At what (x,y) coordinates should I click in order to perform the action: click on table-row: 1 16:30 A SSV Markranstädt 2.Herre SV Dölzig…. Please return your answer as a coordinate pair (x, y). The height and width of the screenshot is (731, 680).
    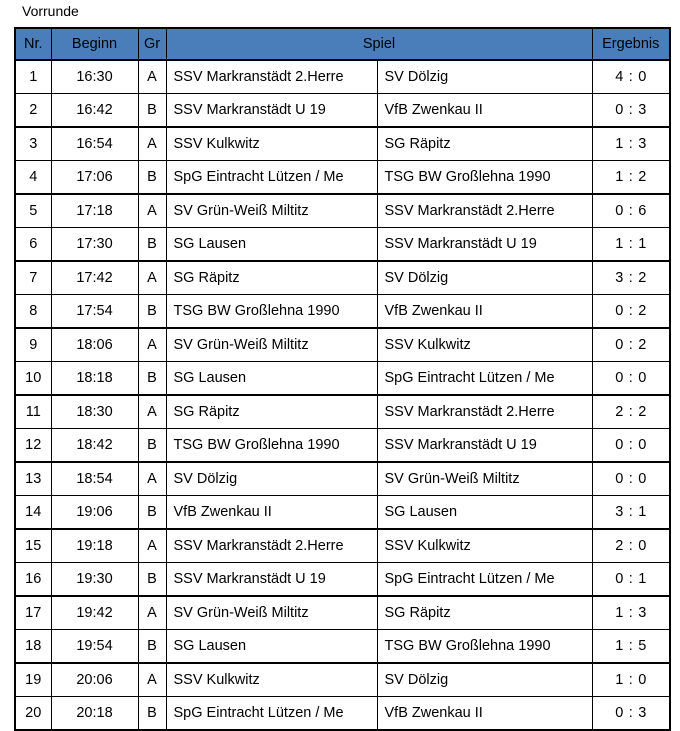
    Looking at the image, I should click on (342, 76).